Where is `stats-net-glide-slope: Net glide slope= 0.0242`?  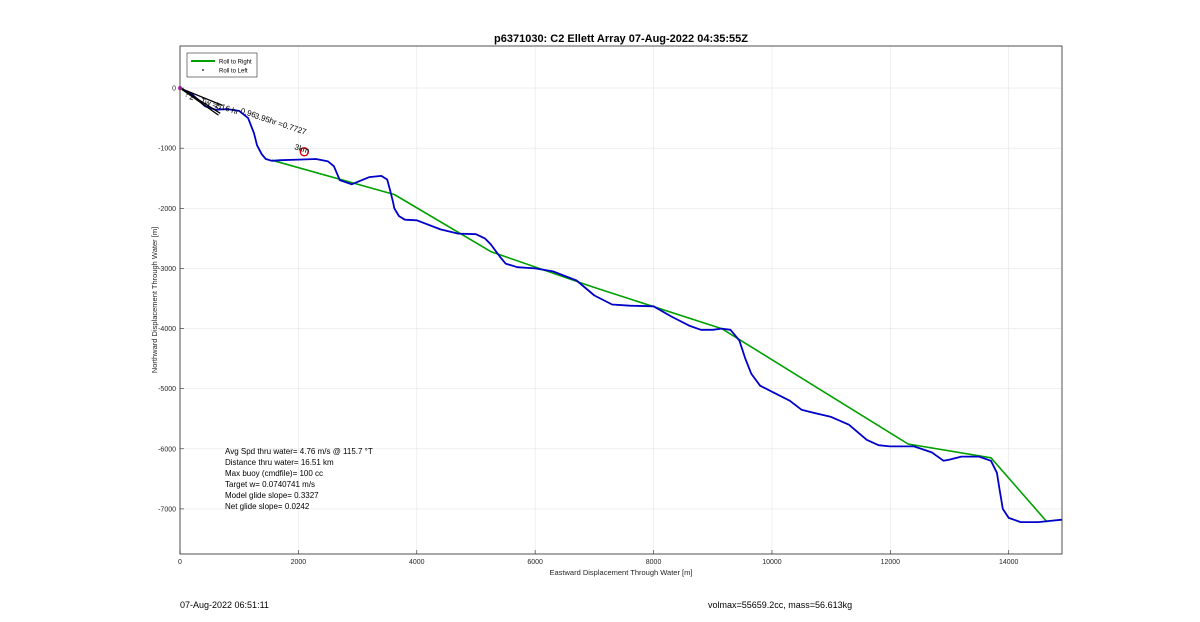
stats-net-glide-slope: Net glide slope= 0.0242 is located at coordinates (267, 506).